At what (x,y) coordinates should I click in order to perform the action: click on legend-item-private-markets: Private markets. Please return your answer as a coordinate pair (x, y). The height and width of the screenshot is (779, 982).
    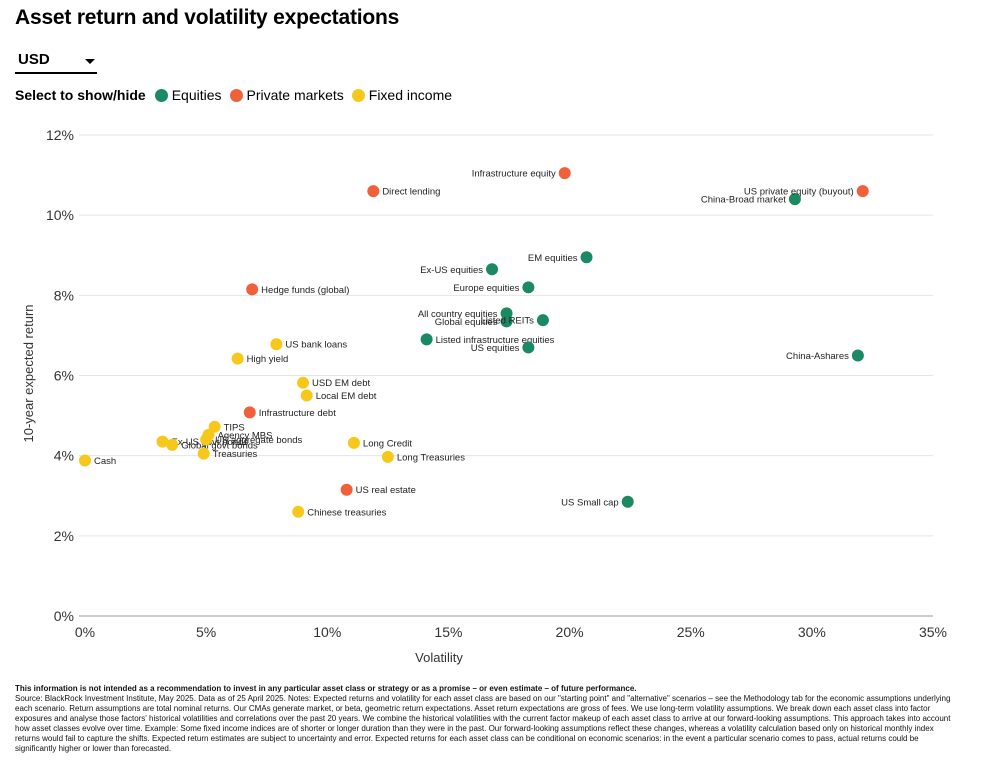
    Looking at the image, I should click on (286, 95).